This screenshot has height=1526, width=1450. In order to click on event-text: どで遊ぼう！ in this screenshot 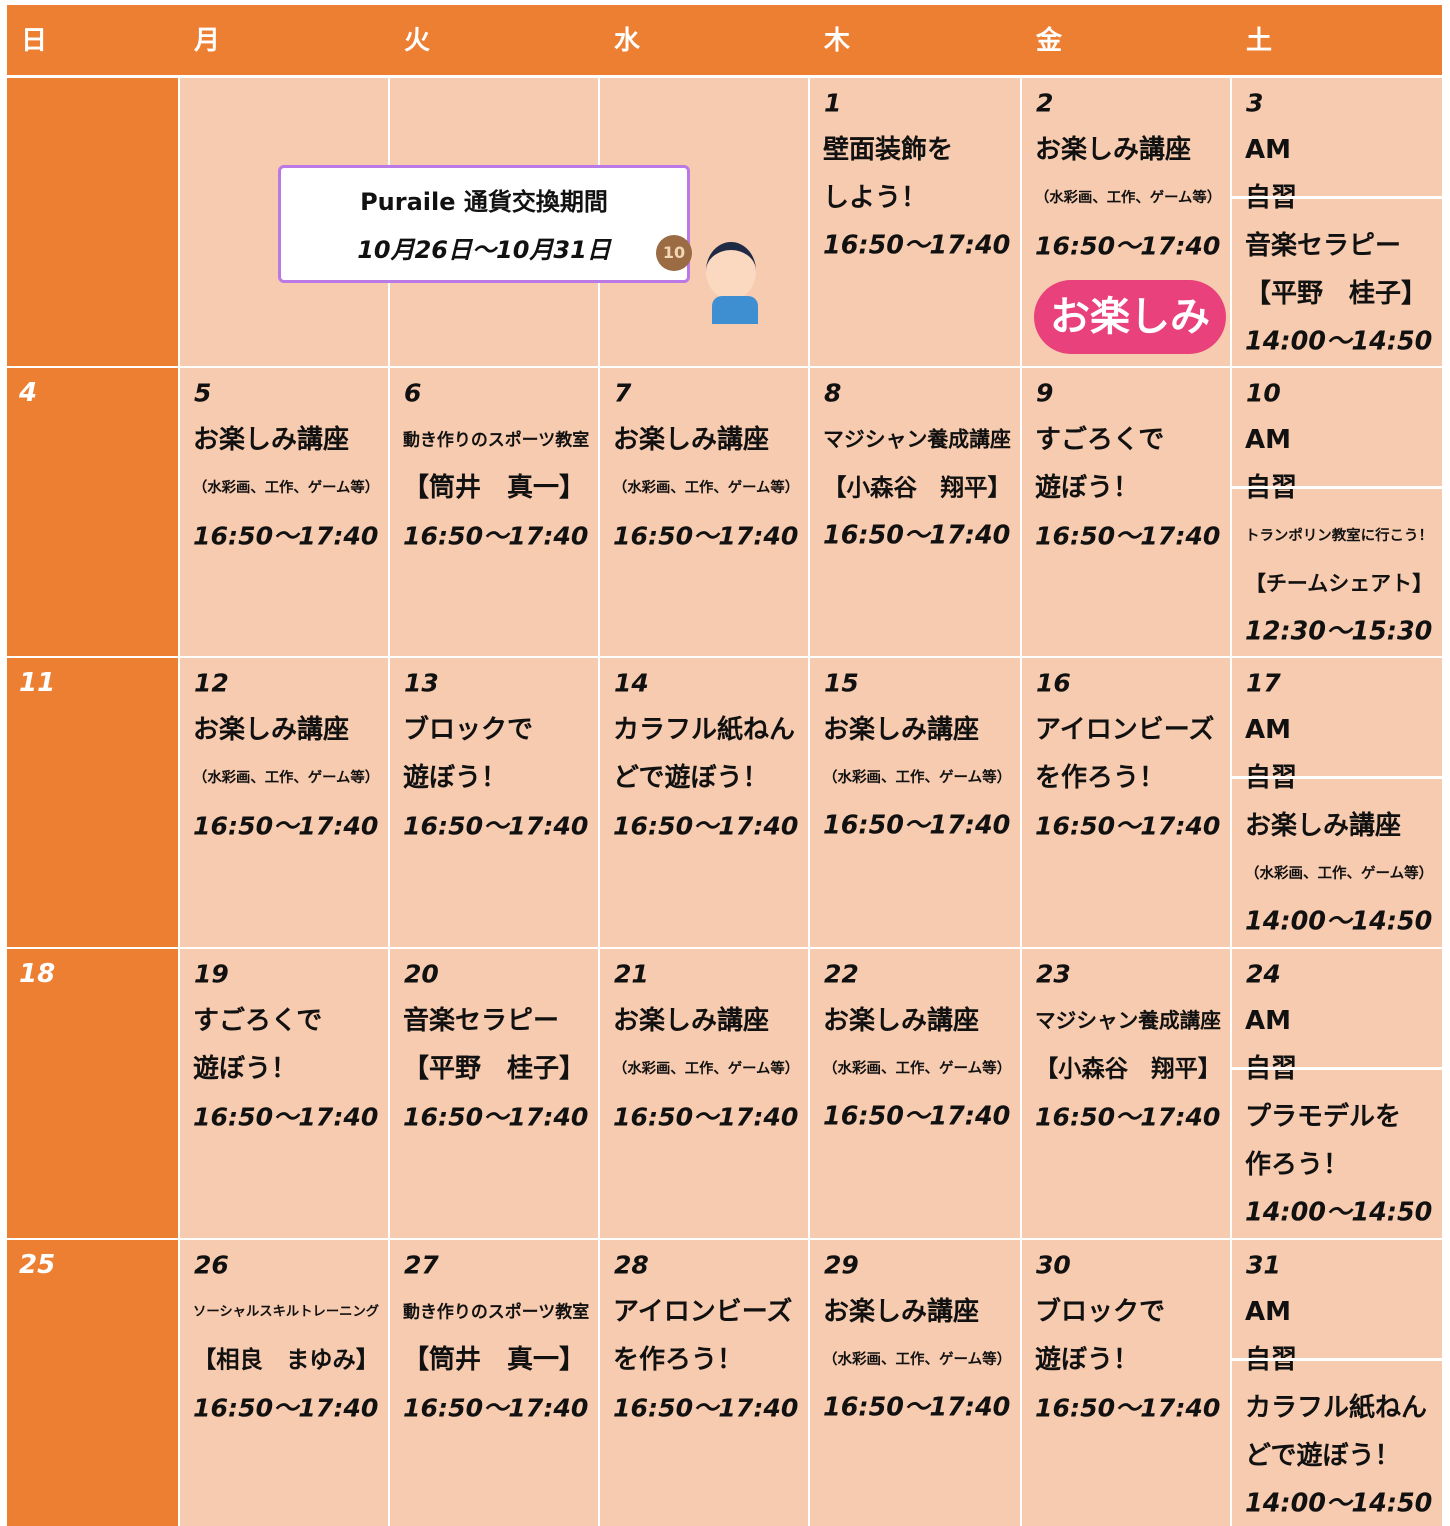, I will do `click(1323, 1456)`.